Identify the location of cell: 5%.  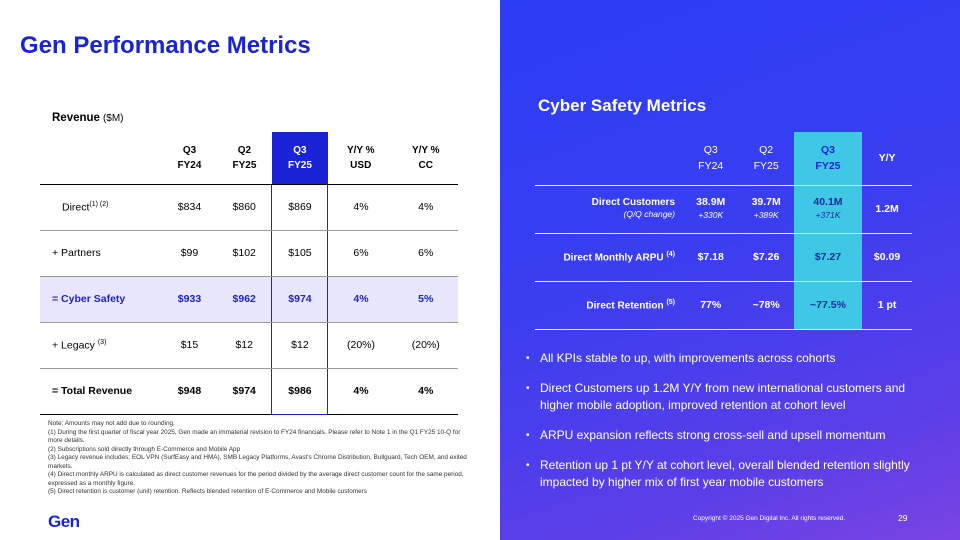
(425, 299).